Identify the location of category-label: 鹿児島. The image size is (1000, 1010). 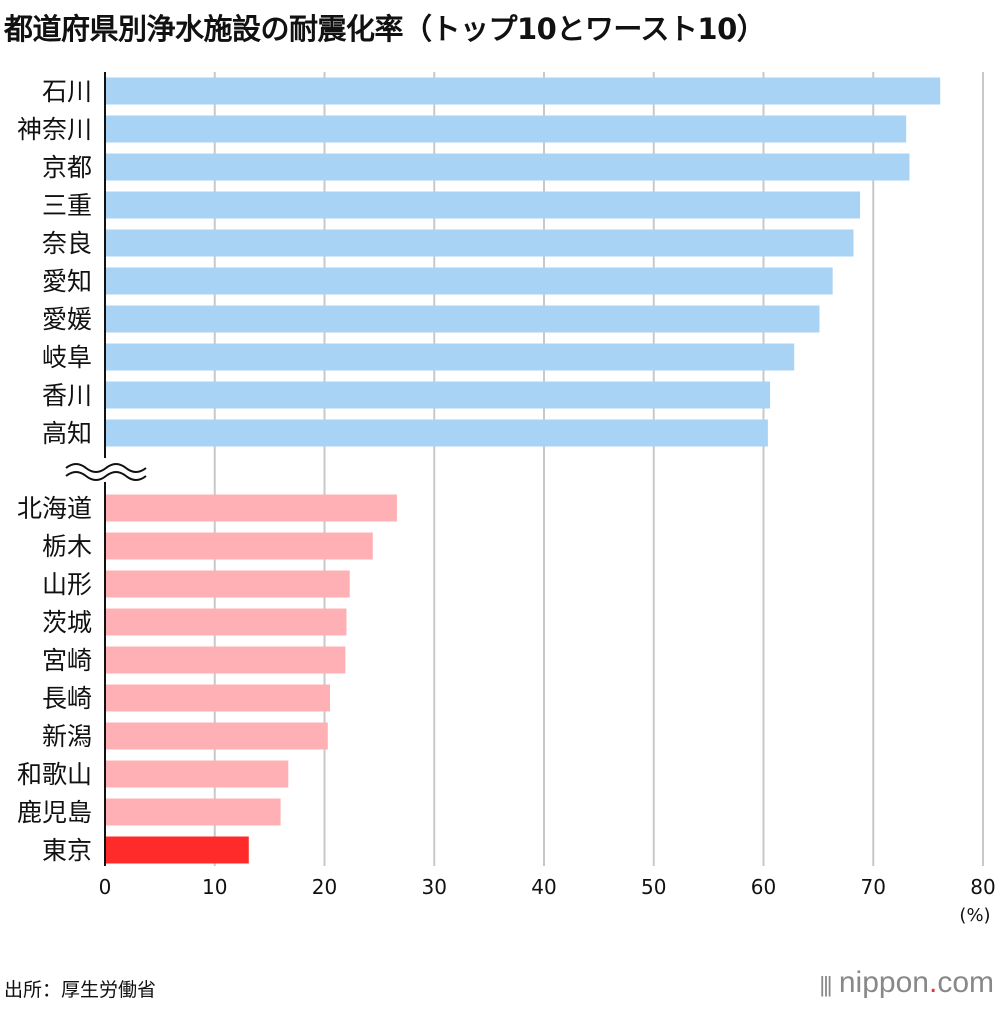
(54, 812).